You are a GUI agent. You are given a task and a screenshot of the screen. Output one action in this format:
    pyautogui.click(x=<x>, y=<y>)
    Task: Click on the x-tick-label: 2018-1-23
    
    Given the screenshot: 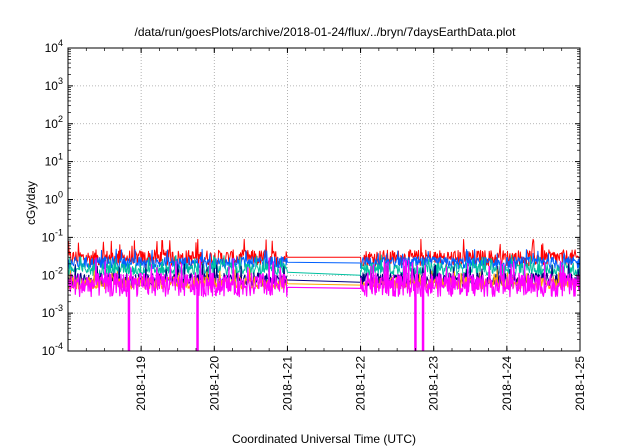 What is the action you would take?
    pyautogui.click(x=434, y=383)
    